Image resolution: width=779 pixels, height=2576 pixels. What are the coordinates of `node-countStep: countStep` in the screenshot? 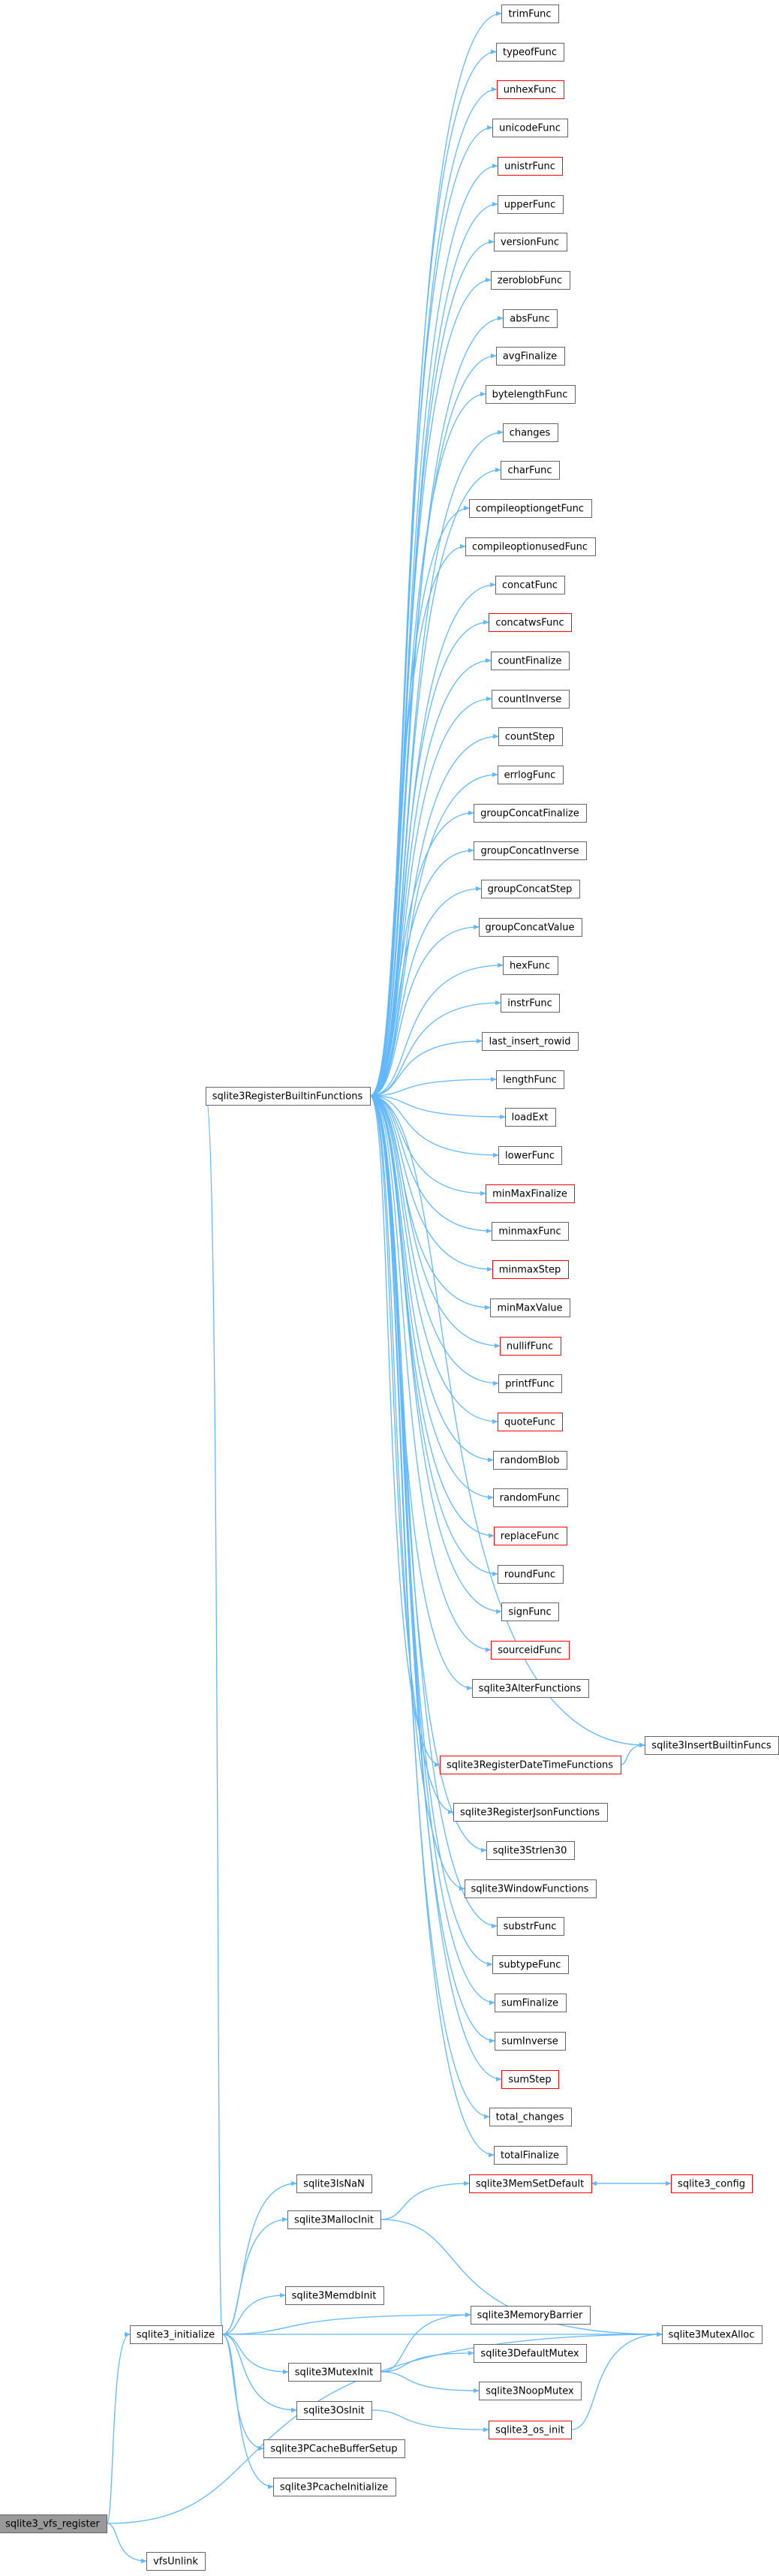 It's located at (530, 736).